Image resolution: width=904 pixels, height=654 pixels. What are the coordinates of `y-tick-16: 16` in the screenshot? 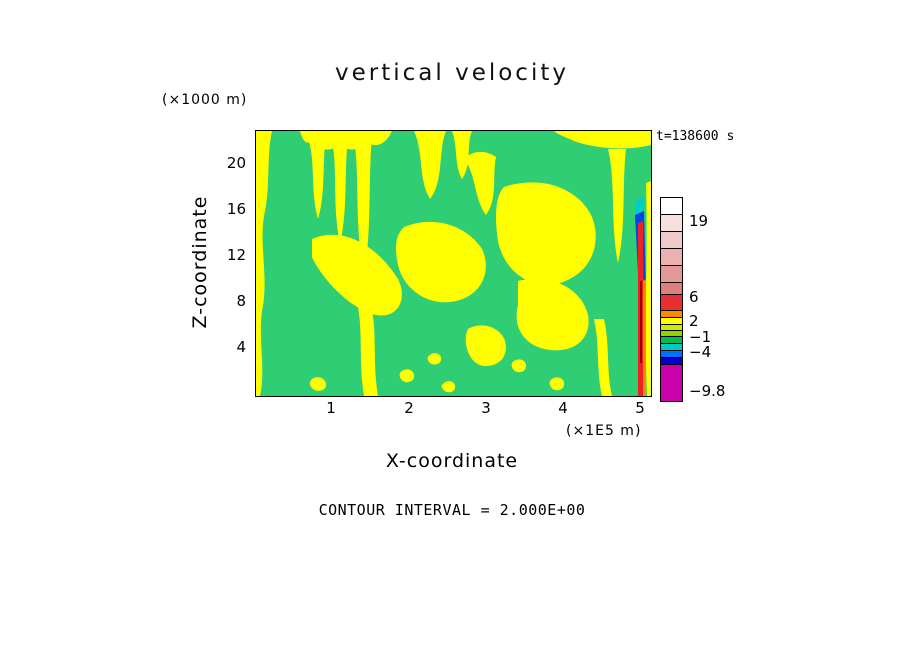 It's located at (236, 209).